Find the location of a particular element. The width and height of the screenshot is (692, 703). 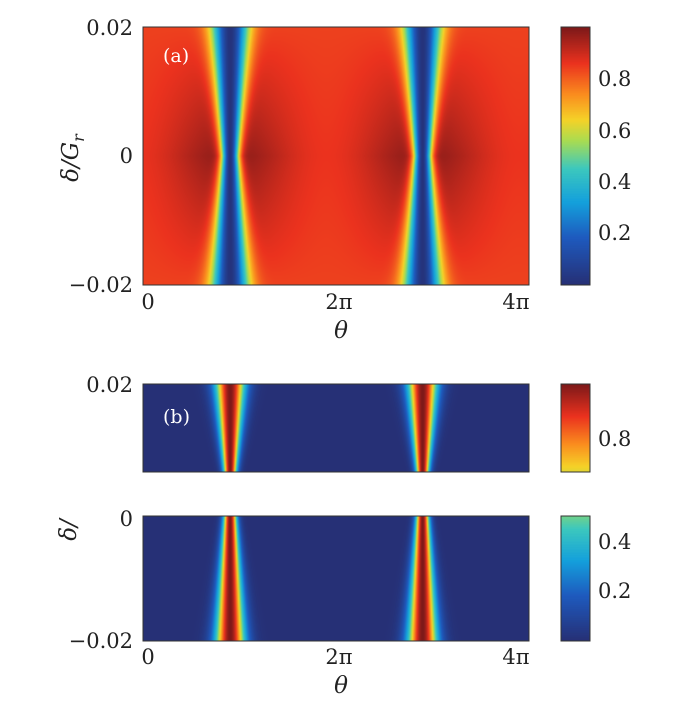

colorbar-frame-a is located at coordinates (575, 156).